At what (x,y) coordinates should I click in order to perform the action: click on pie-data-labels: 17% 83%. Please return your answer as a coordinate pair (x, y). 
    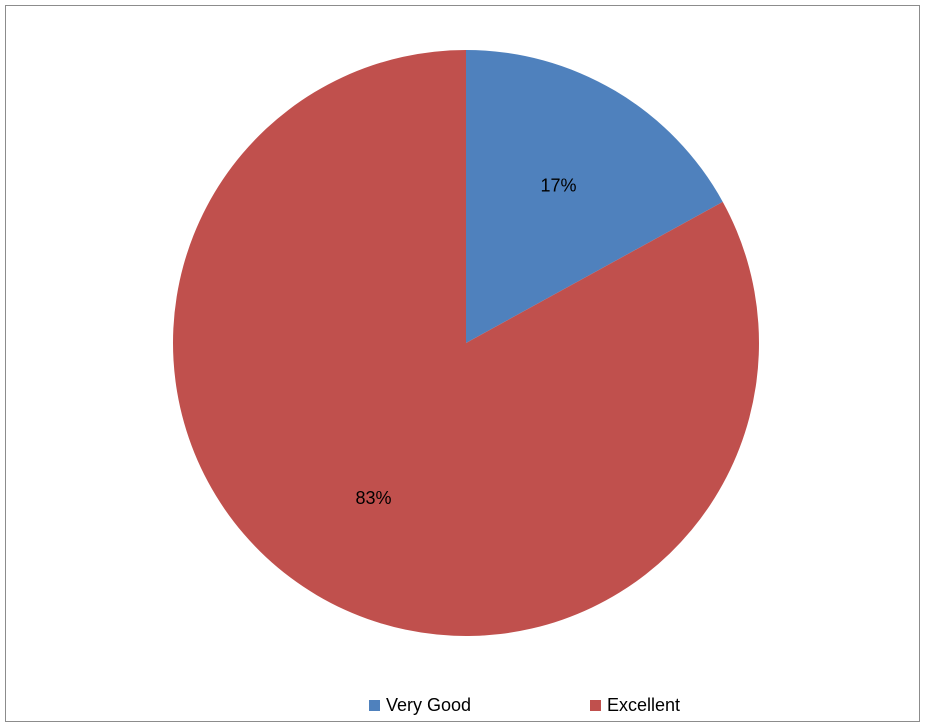
    Looking at the image, I should click on (466, 341).